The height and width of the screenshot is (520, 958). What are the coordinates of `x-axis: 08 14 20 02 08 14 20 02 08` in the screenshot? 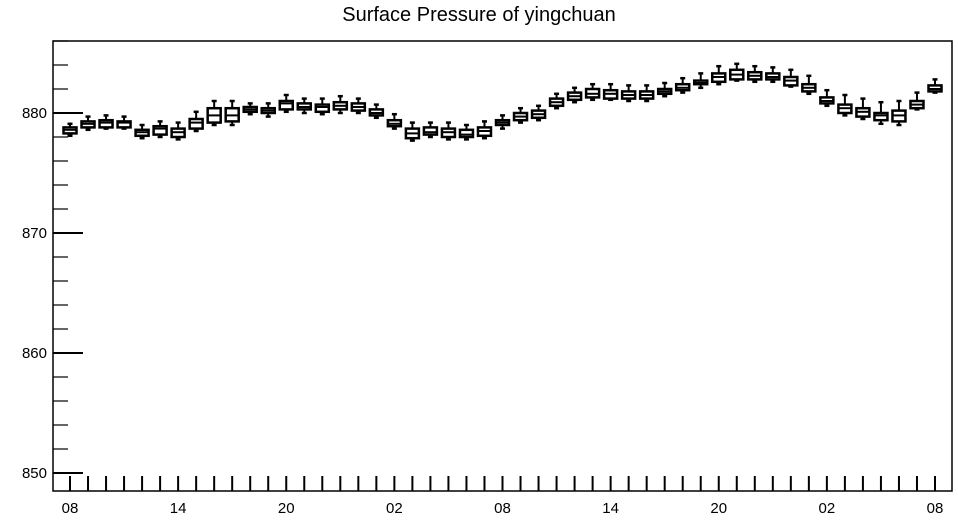 It's located at (503, 496).